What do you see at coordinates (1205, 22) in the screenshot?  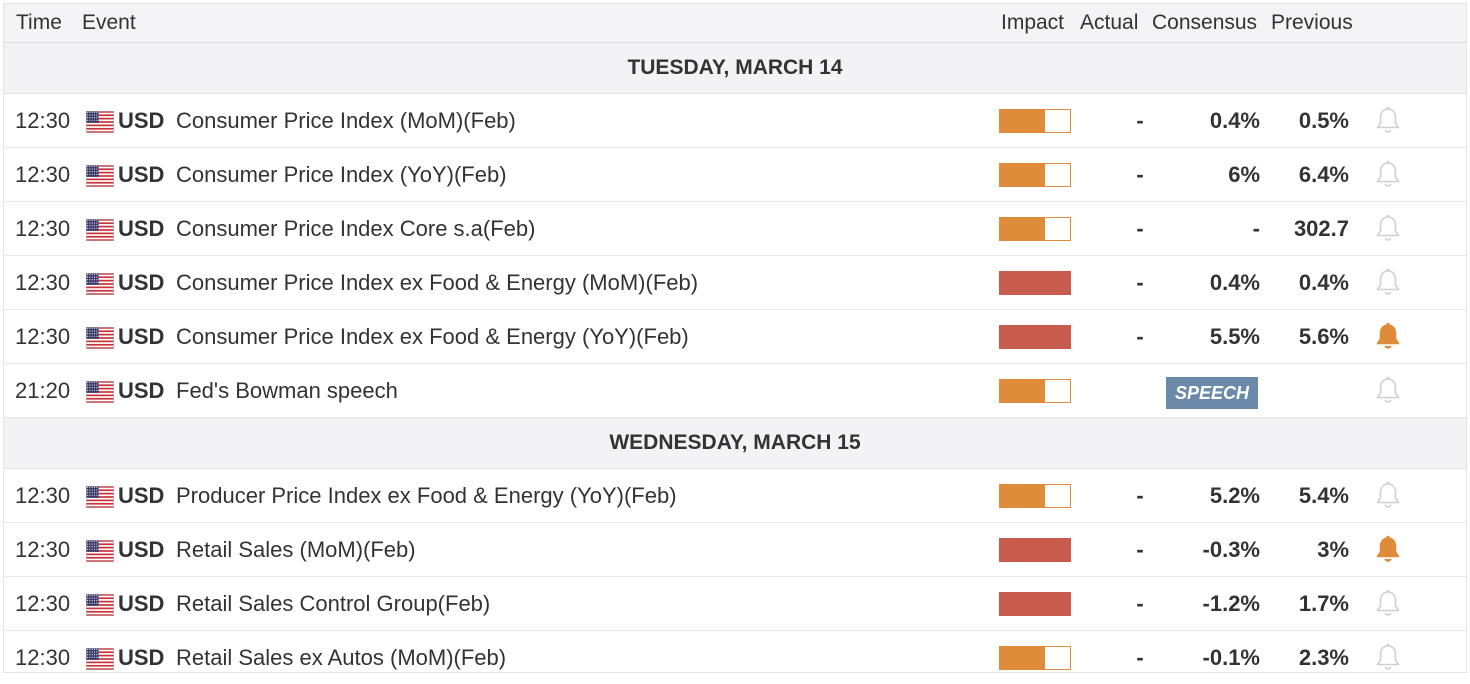 I see `header-consensus: Consensus` at bounding box center [1205, 22].